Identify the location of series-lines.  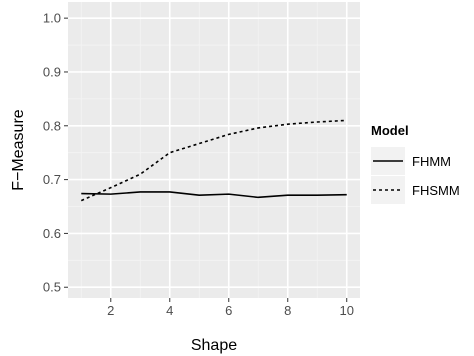
(213, 160).